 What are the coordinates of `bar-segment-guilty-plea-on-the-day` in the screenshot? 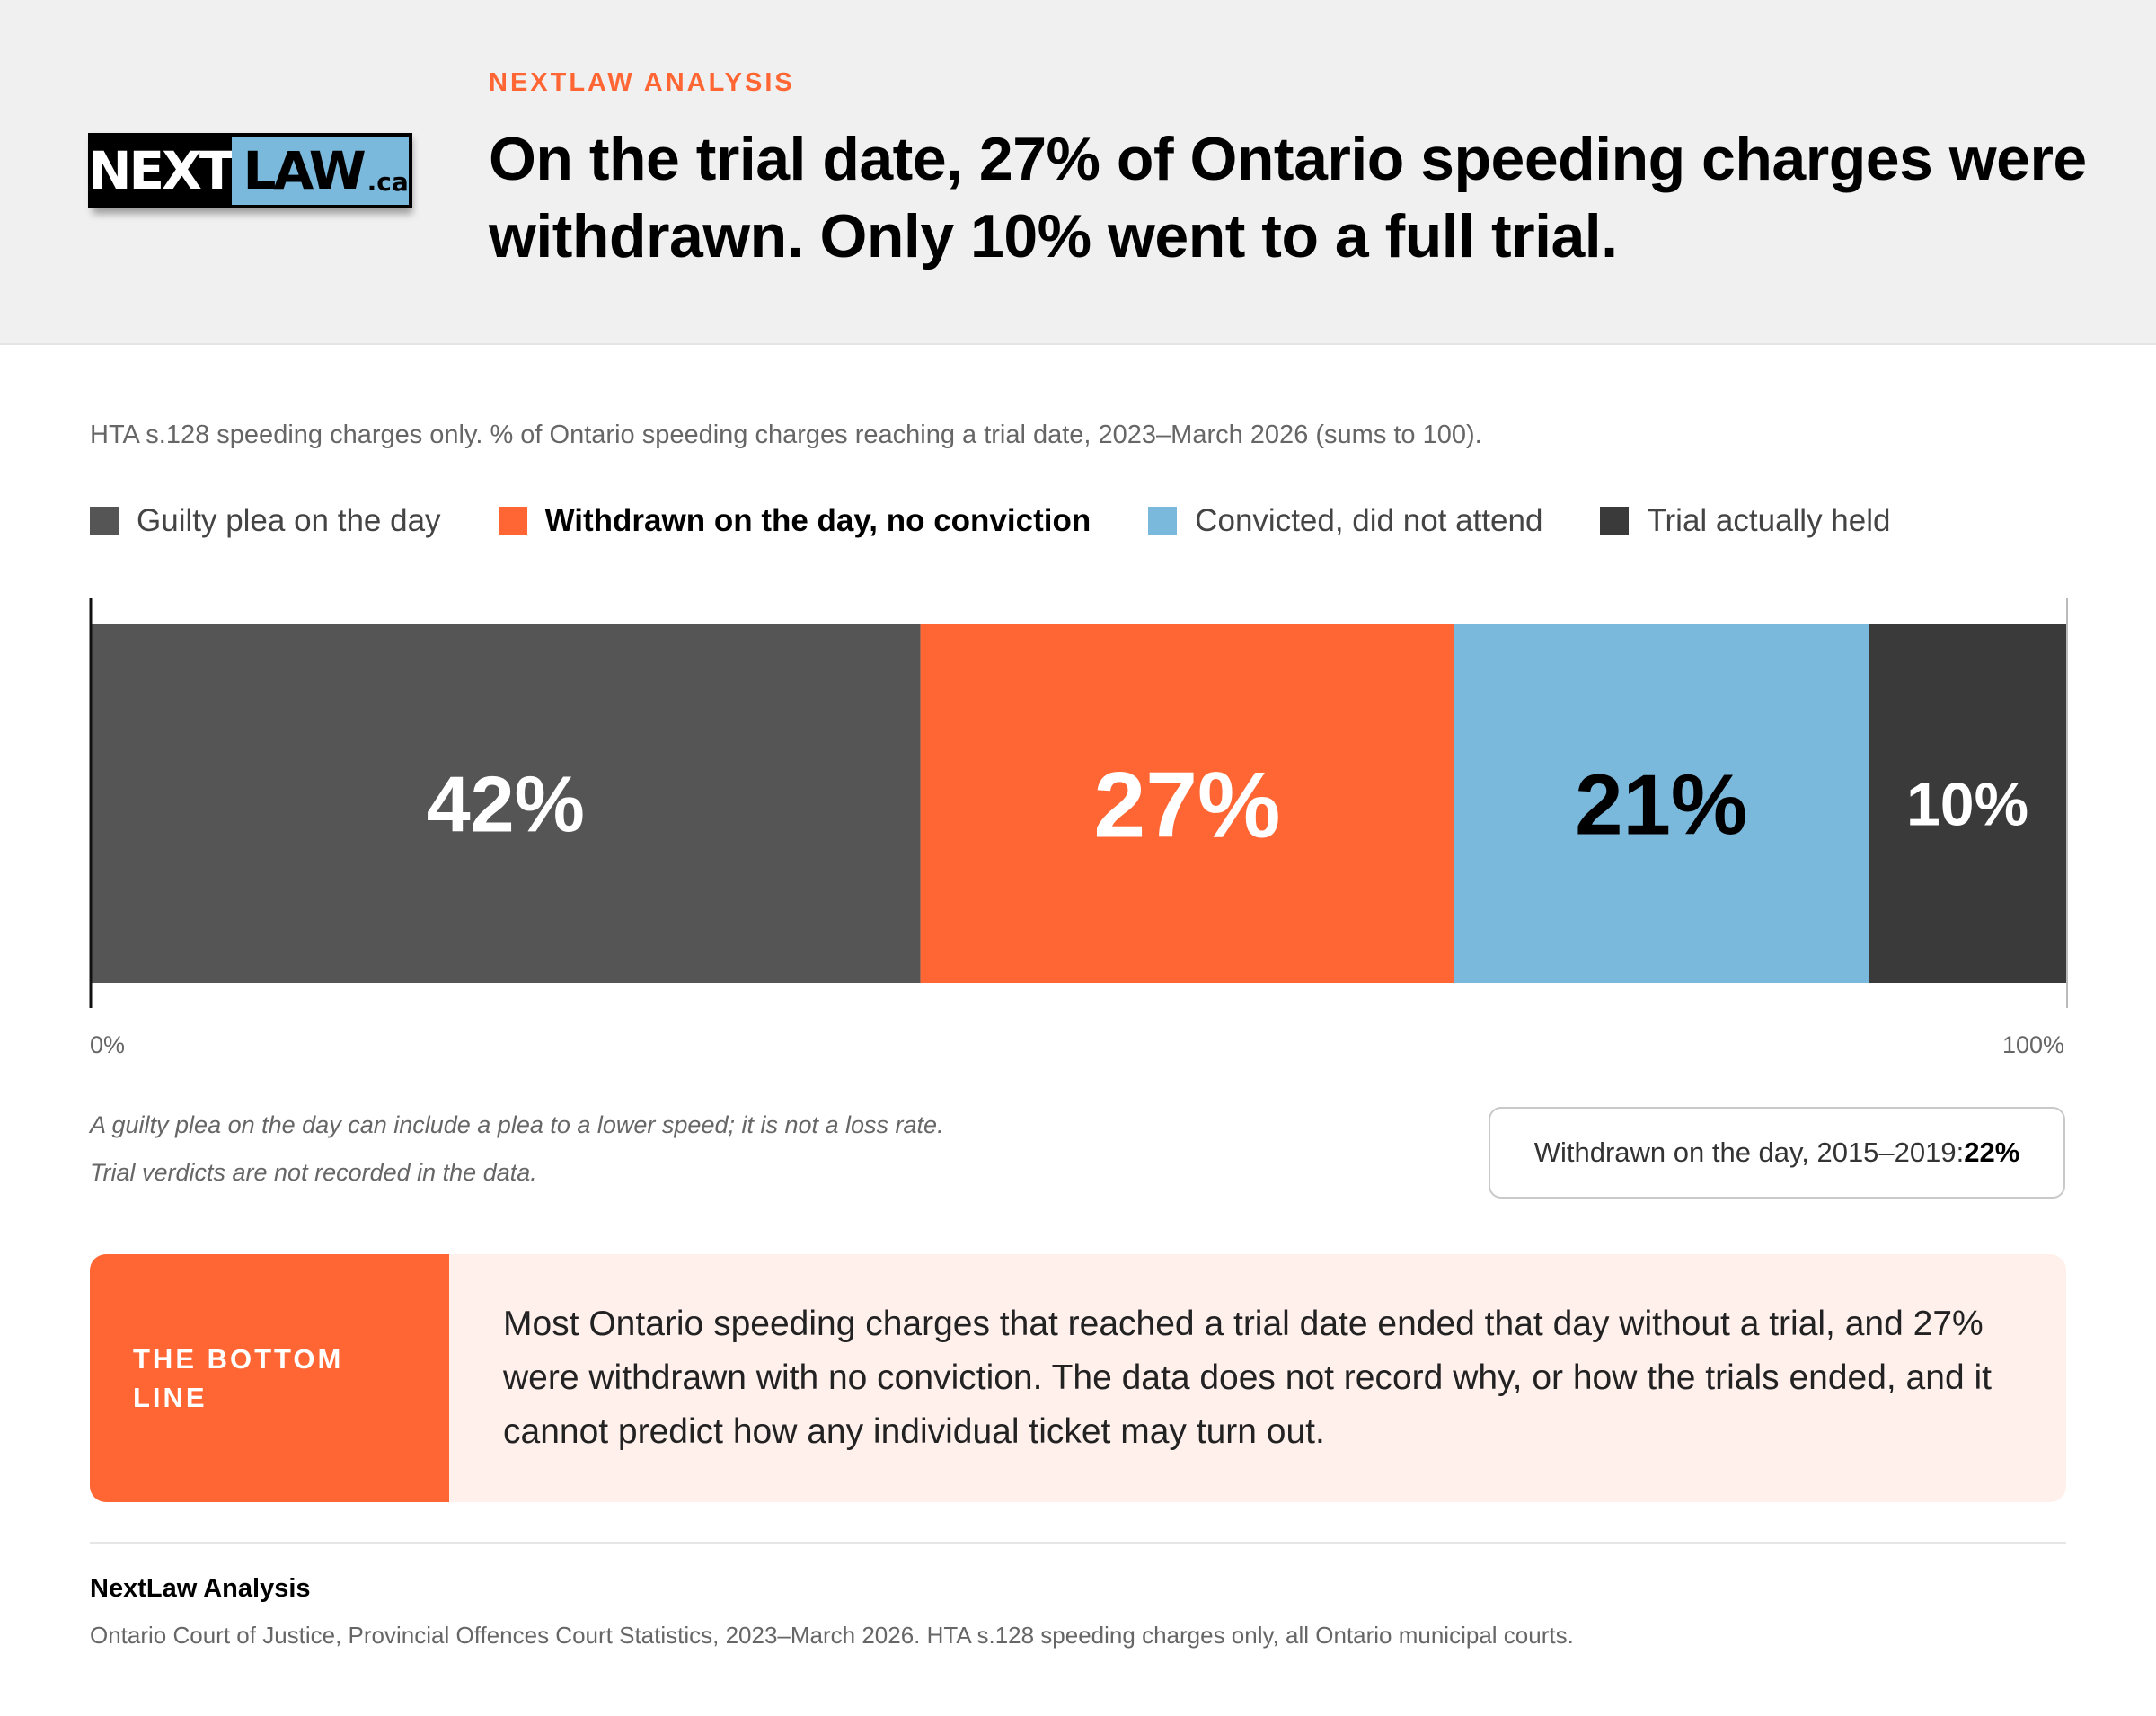 It's located at (506, 803).